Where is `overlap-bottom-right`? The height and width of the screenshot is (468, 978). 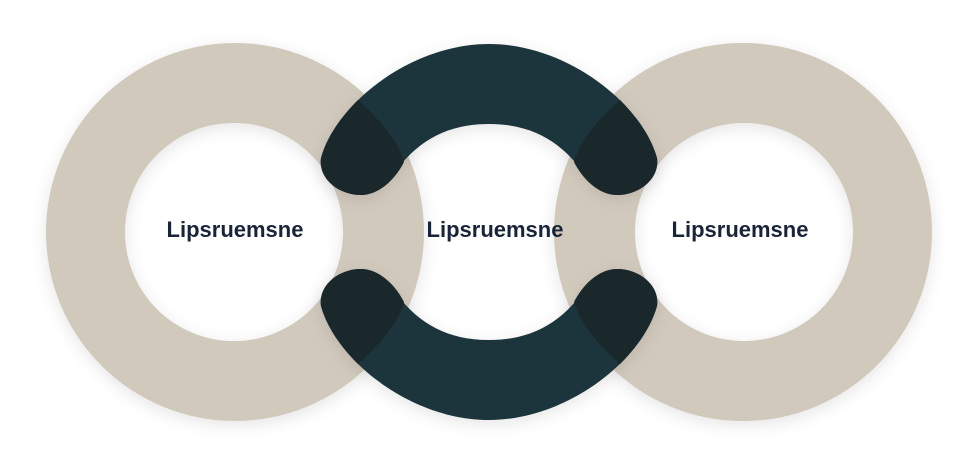
overlap-bottom-right is located at coordinates (616, 316).